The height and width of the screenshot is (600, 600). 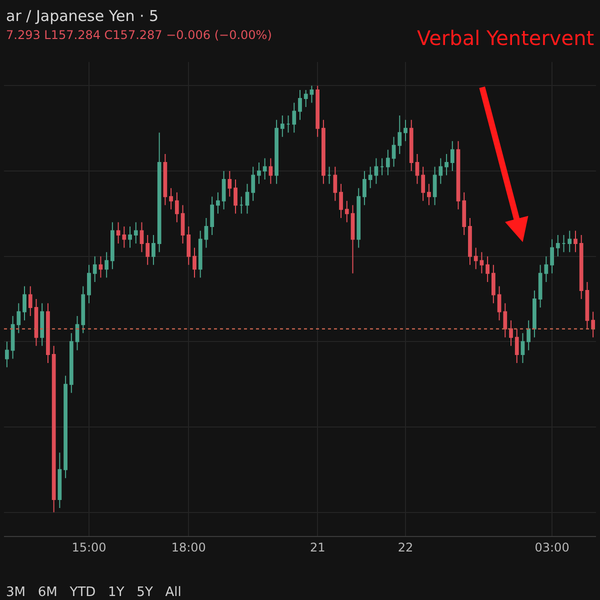 I want to click on text: 7.293 L157.284 C157.287 −0.006 (−0.00%), so click(x=139, y=35).